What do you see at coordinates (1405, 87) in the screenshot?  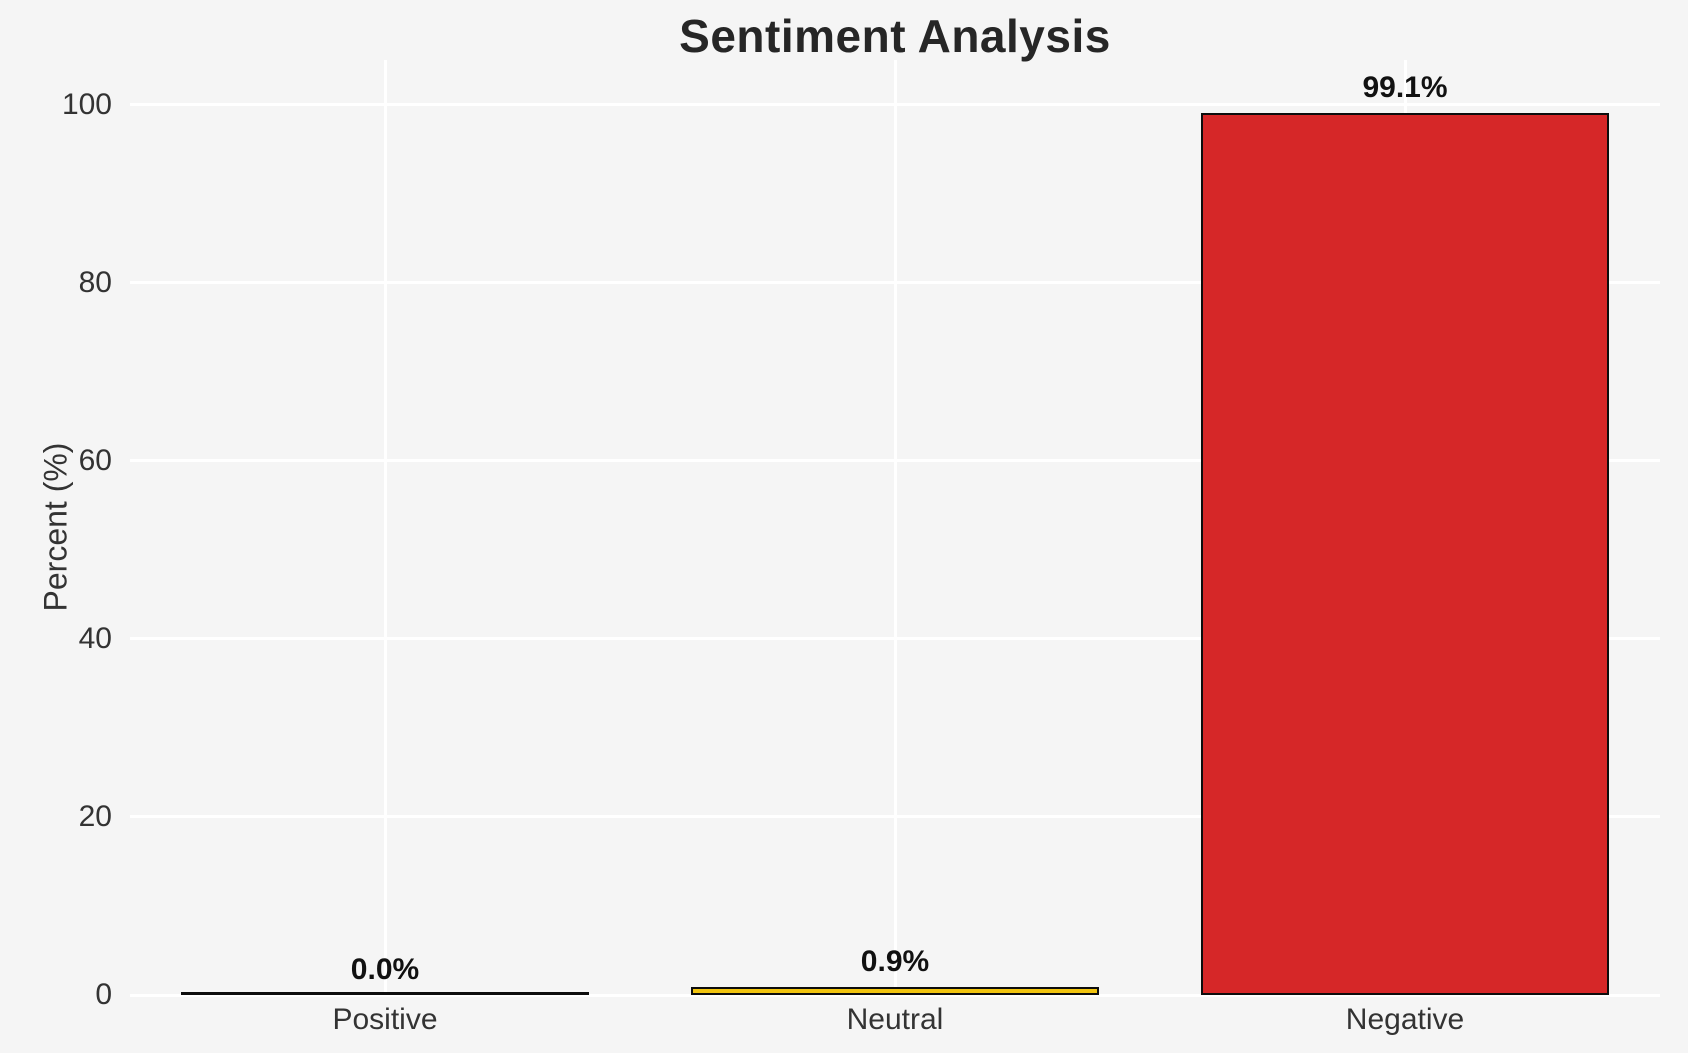 I see `bar-value-label: 99.1%` at bounding box center [1405, 87].